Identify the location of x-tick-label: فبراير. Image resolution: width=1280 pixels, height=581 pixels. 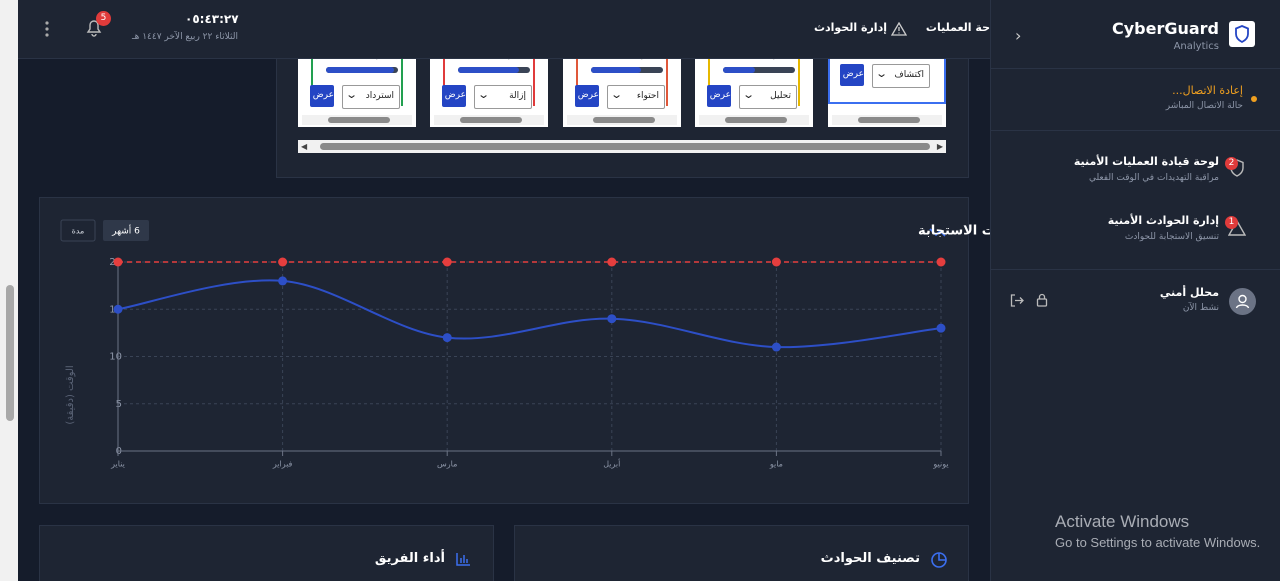
(282, 464).